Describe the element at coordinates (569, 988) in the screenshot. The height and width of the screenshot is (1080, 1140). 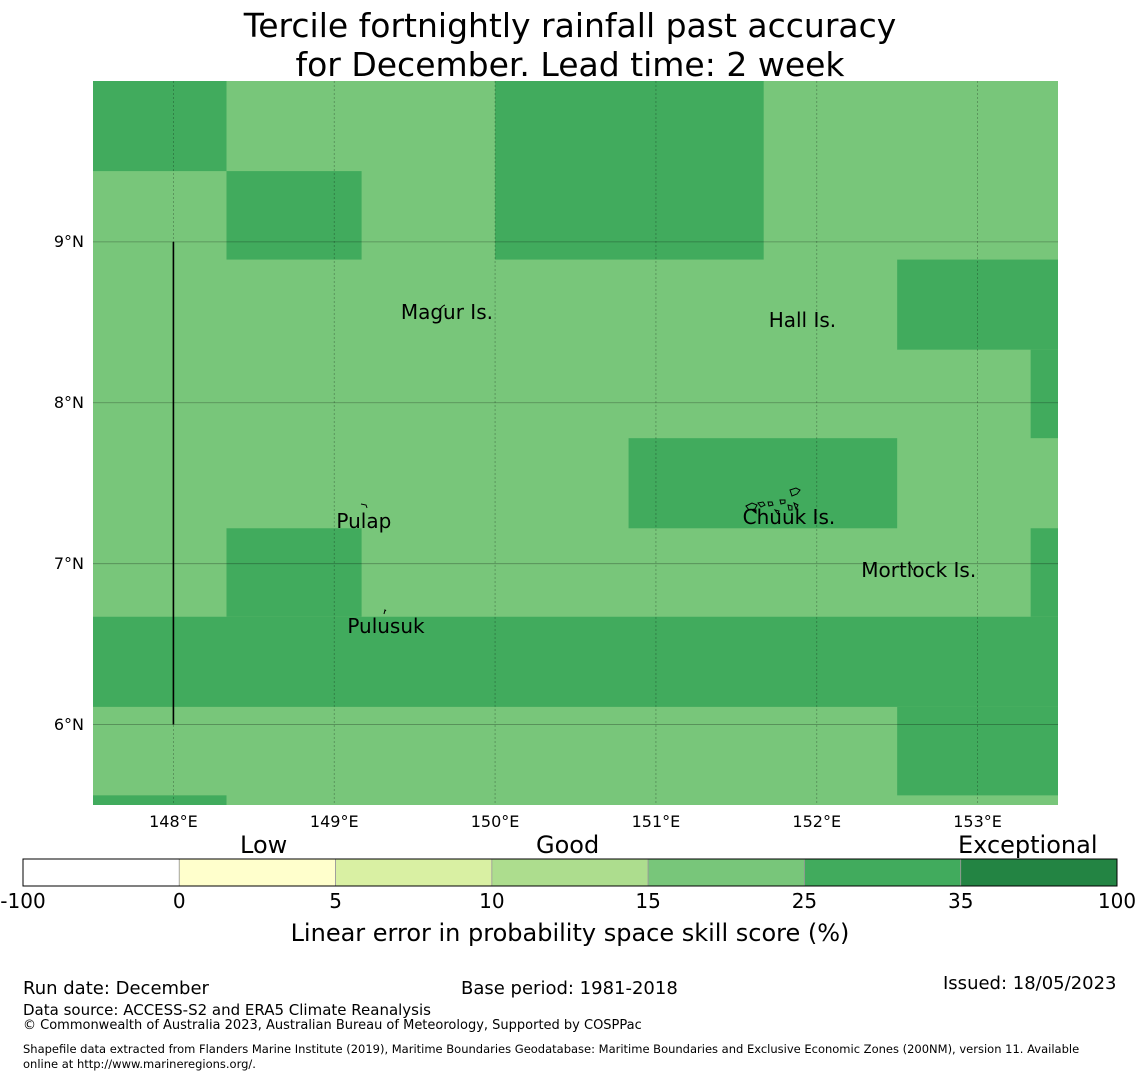
I see `base-period: Base period: 1981-2018` at that location.